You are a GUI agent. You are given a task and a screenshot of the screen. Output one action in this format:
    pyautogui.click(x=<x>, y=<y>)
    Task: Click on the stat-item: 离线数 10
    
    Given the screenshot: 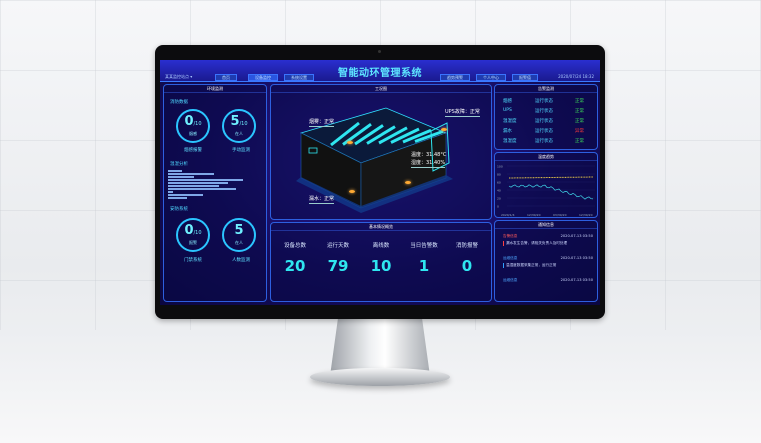 What is the action you would take?
    pyautogui.click(x=381, y=258)
    